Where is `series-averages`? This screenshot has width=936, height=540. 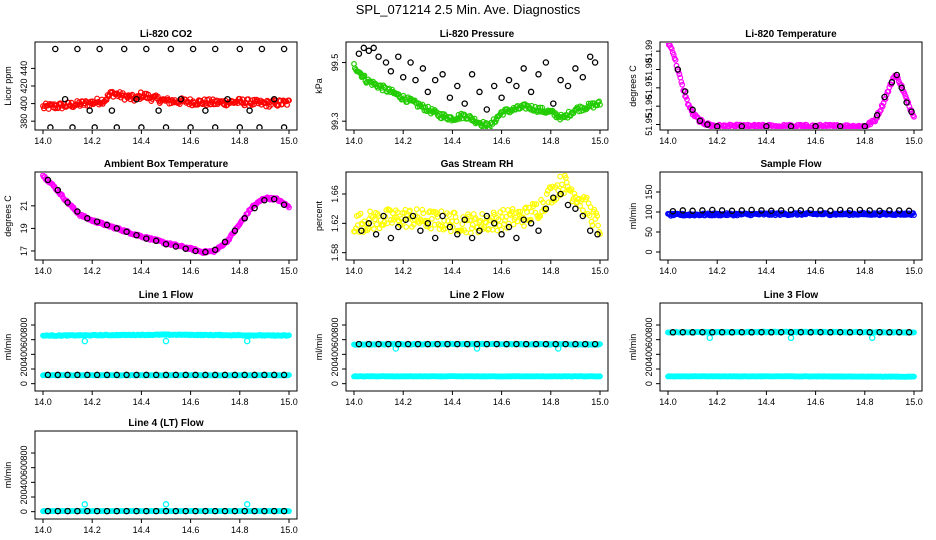 series-averages is located at coordinates (794, 97).